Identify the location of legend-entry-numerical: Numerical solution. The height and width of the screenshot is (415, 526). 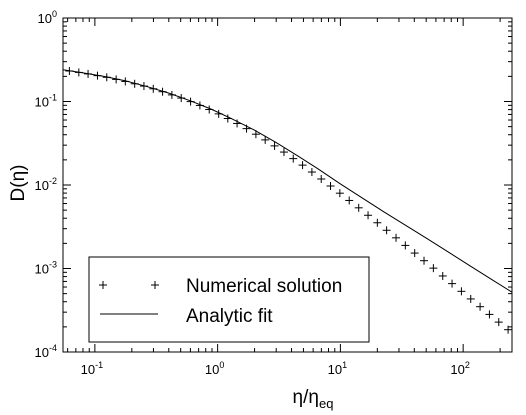
(264, 286).